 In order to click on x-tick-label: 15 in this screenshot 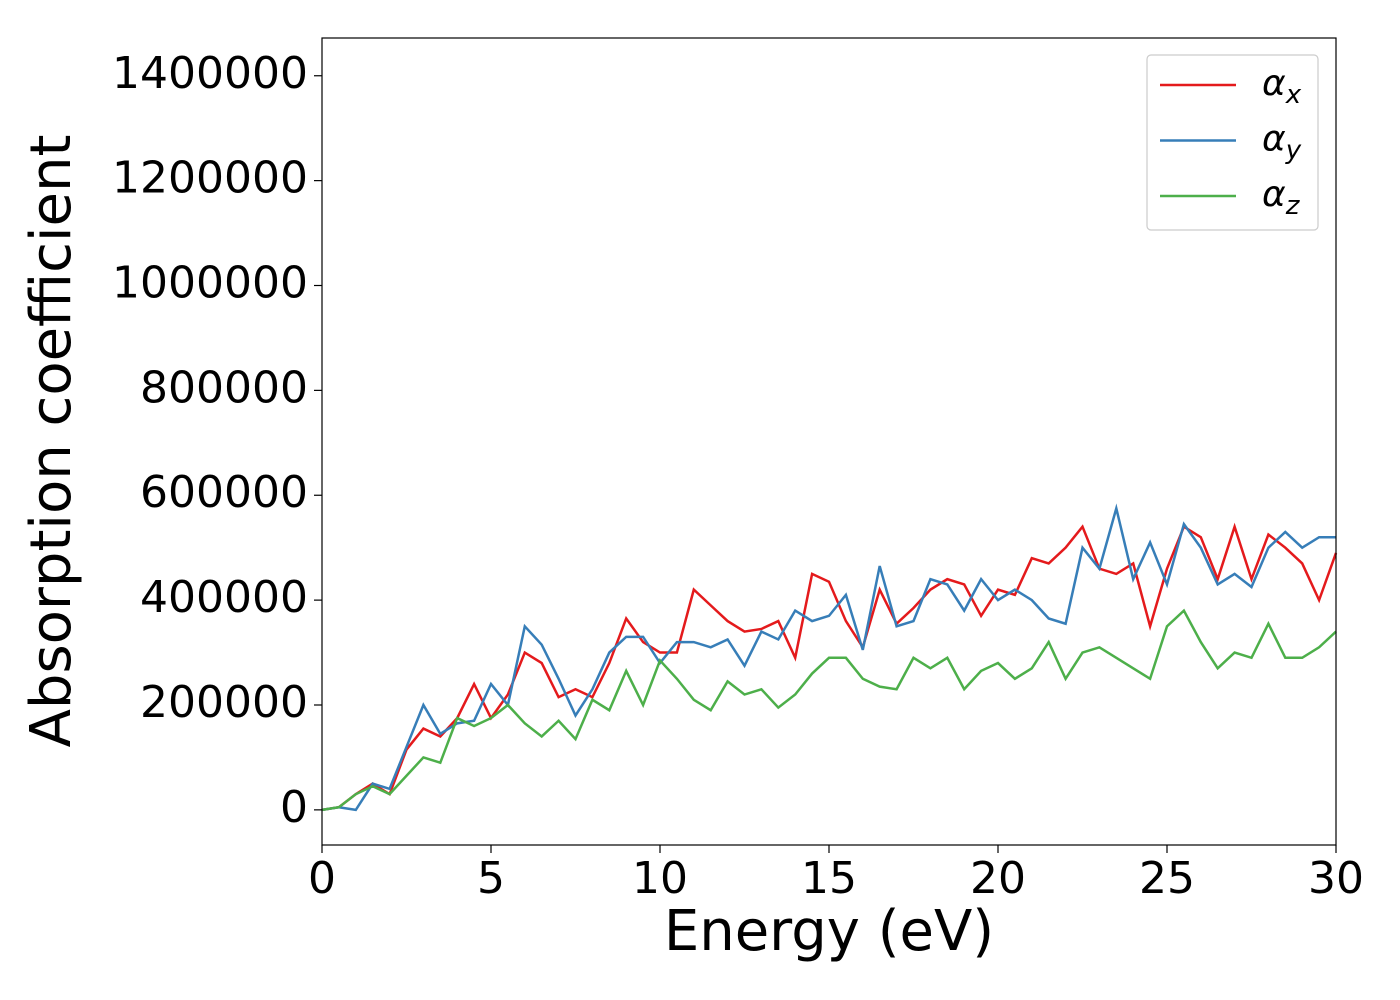, I will do `click(829, 878)`.